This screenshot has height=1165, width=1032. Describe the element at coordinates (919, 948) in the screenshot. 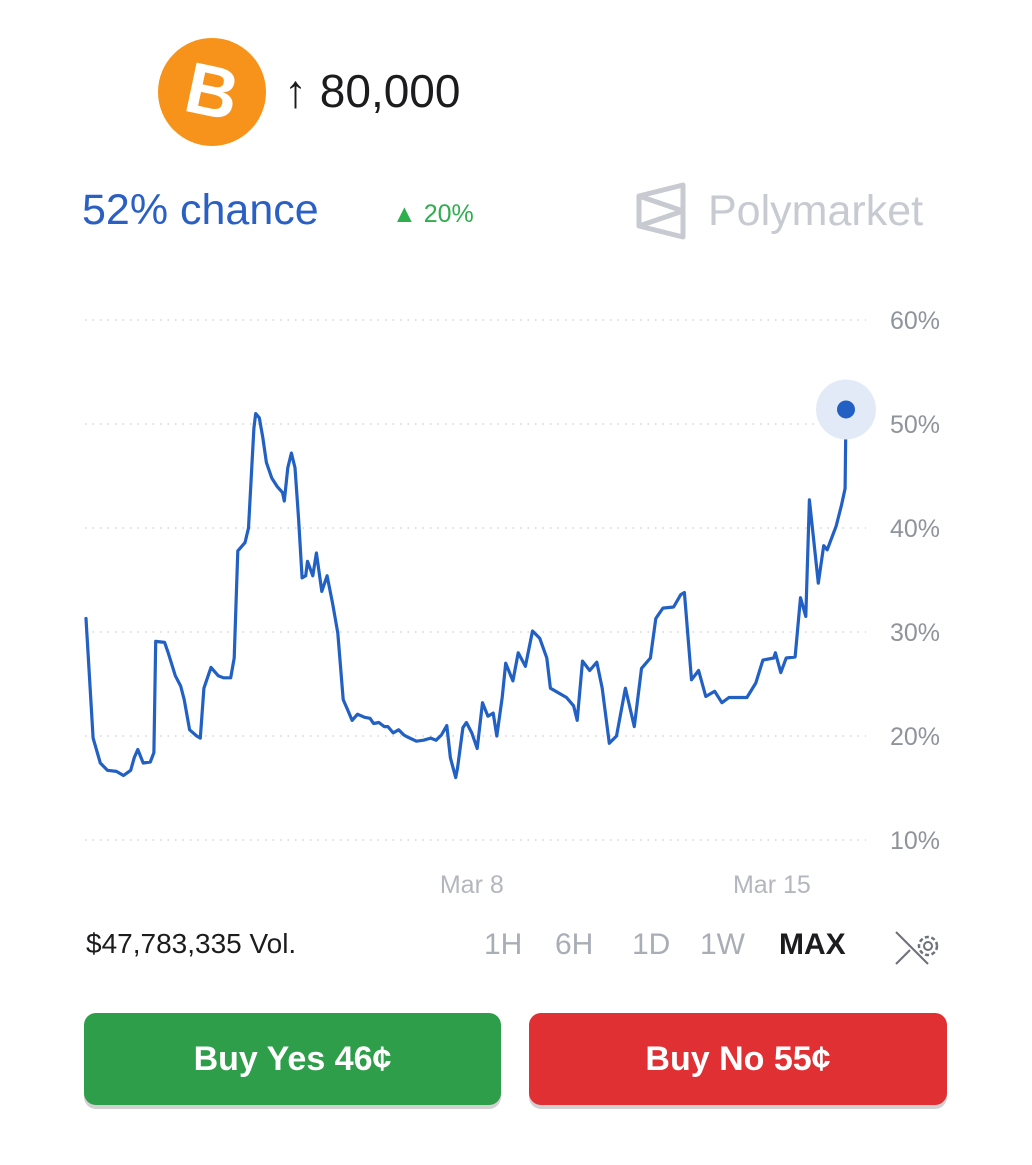

I see `settings-gear-icon` at that location.